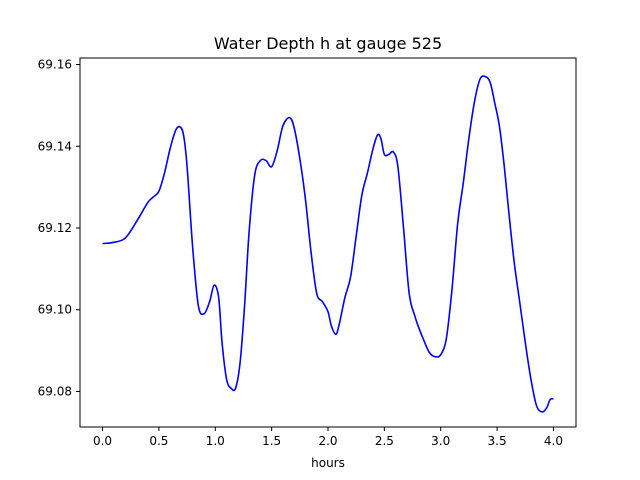  Describe the element at coordinates (55, 65) in the screenshot. I see `y-tick-label: 69.16` at that location.